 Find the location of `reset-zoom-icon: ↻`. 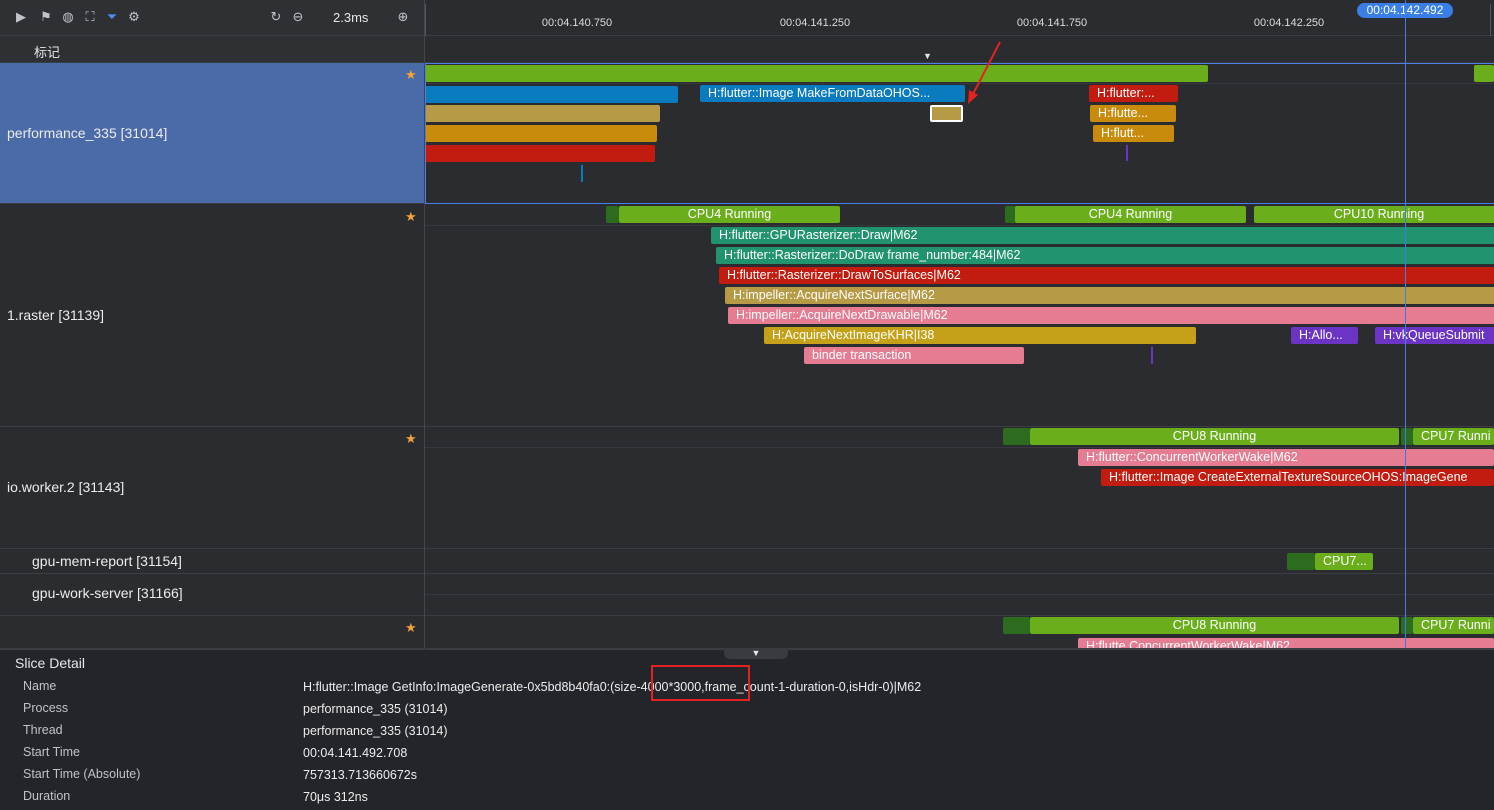

reset-zoom-icon: ↻ is located at coordinates (276, 16).